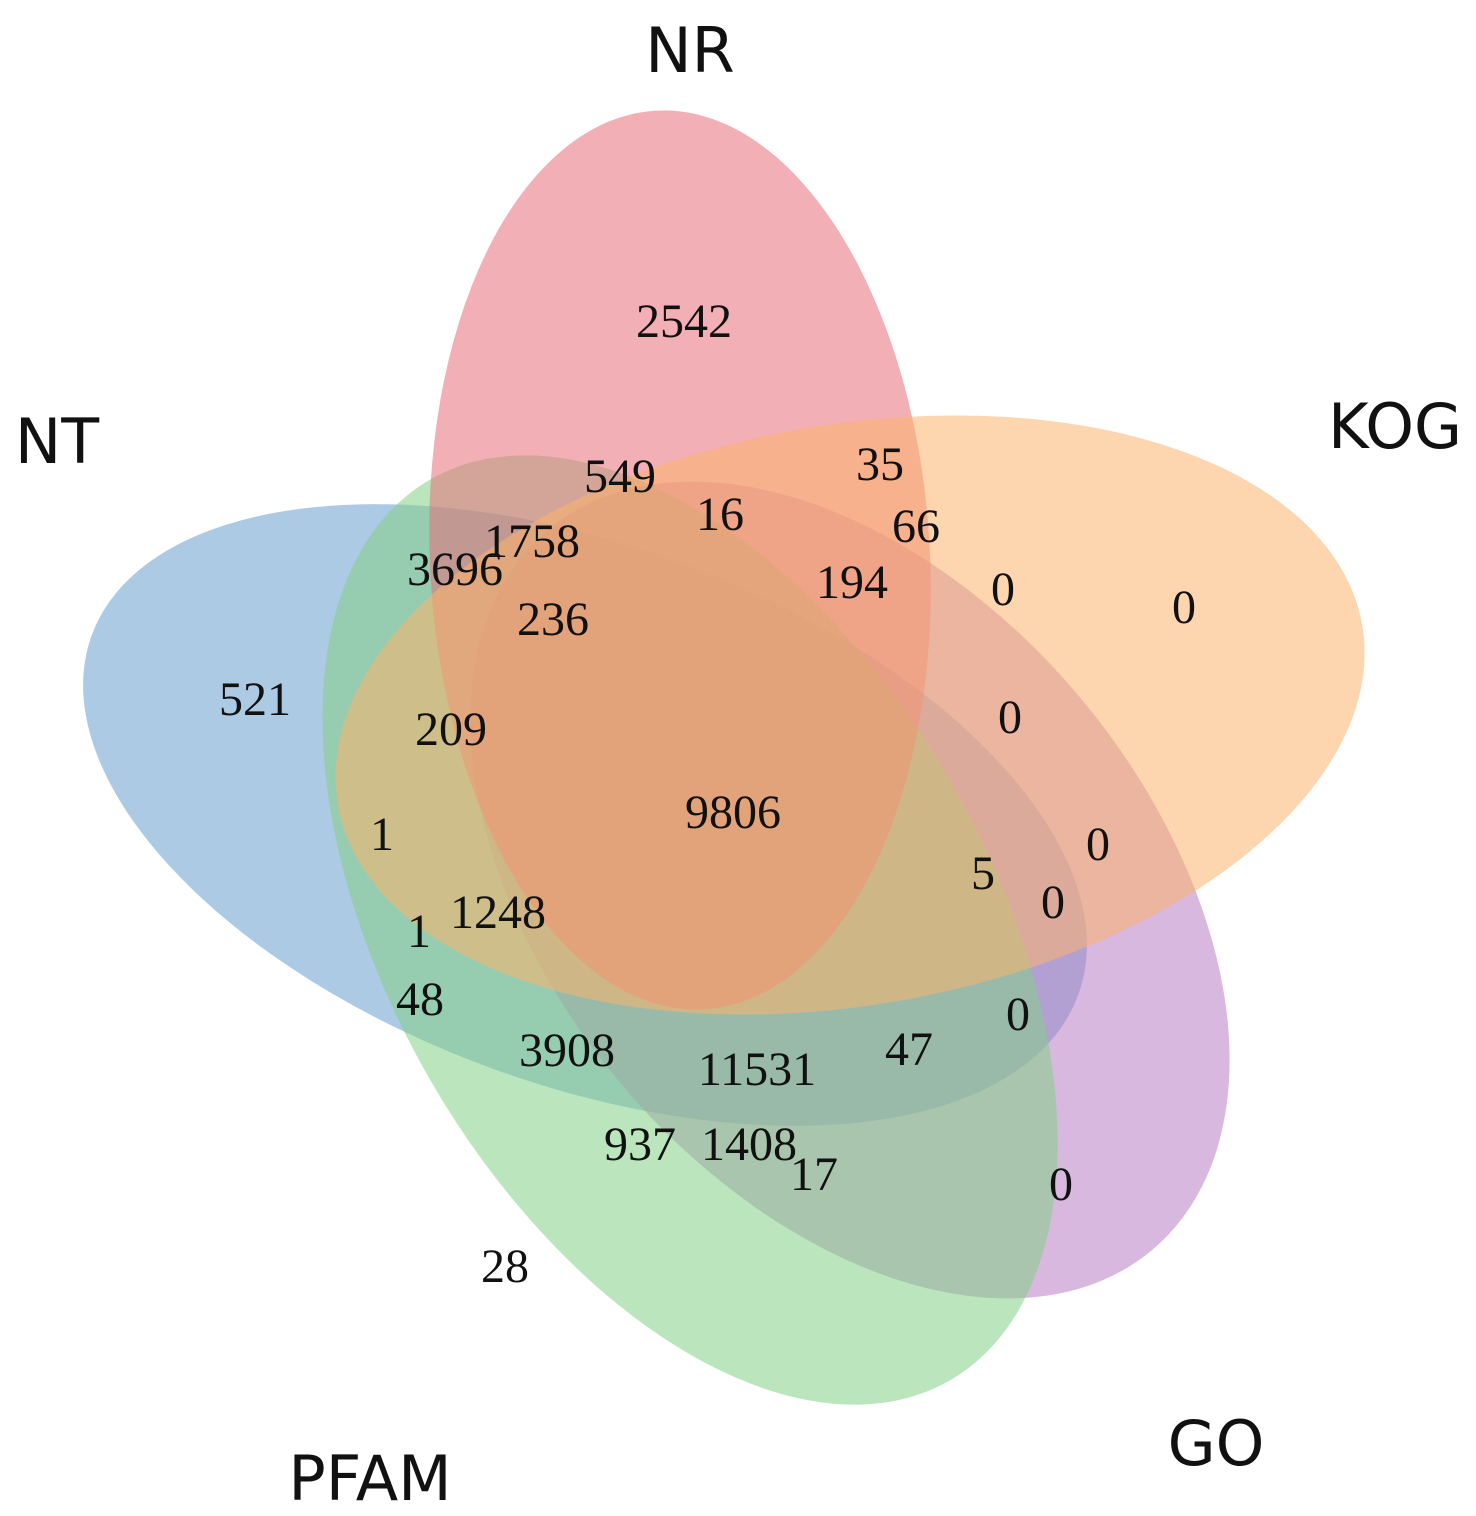 The width and height of the screenshot is (1476, 1516). I want to click on count-66: 66, so click(916, 526).